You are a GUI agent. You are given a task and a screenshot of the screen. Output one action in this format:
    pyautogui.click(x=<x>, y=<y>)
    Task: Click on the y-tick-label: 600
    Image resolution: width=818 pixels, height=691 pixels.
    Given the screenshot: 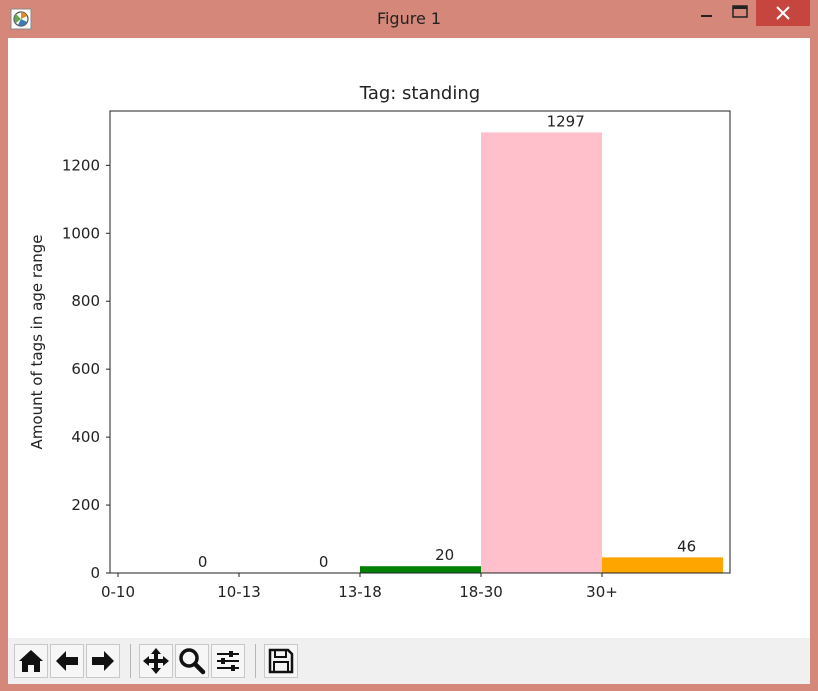 What is the action you would take?
    pyautogui.click(x=85, y=369)
    